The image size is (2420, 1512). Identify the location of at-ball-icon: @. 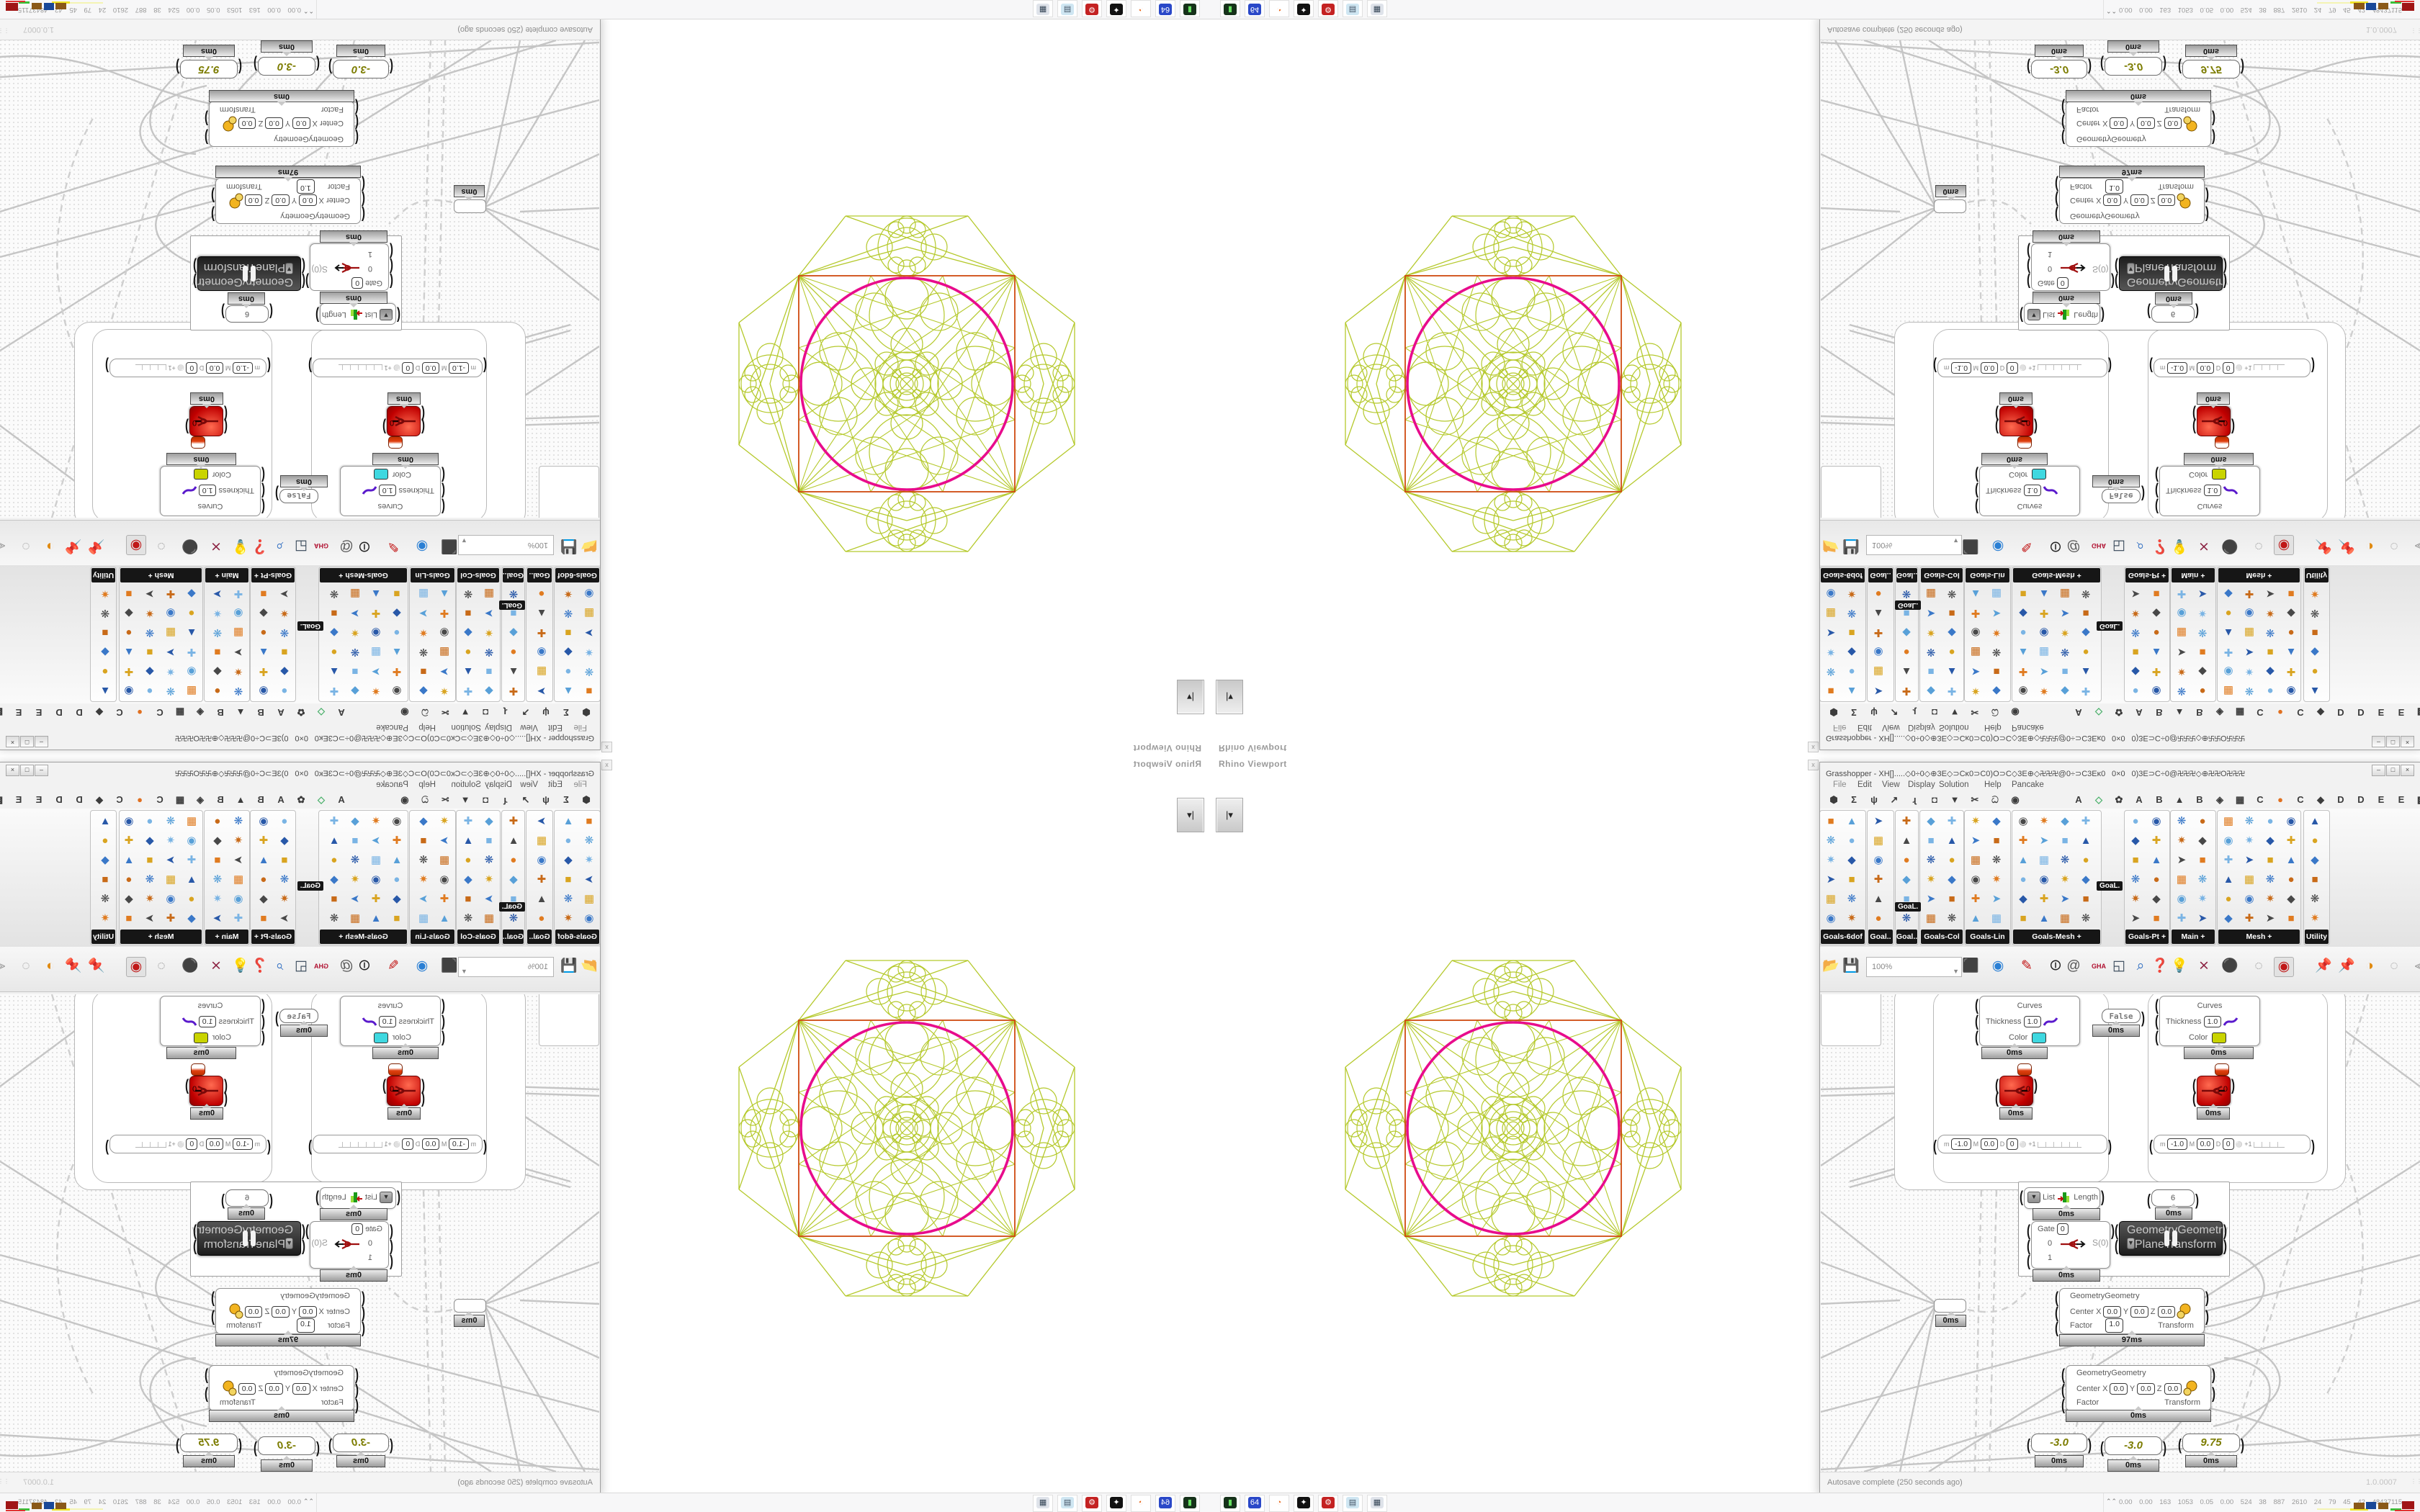
(2073, 546).